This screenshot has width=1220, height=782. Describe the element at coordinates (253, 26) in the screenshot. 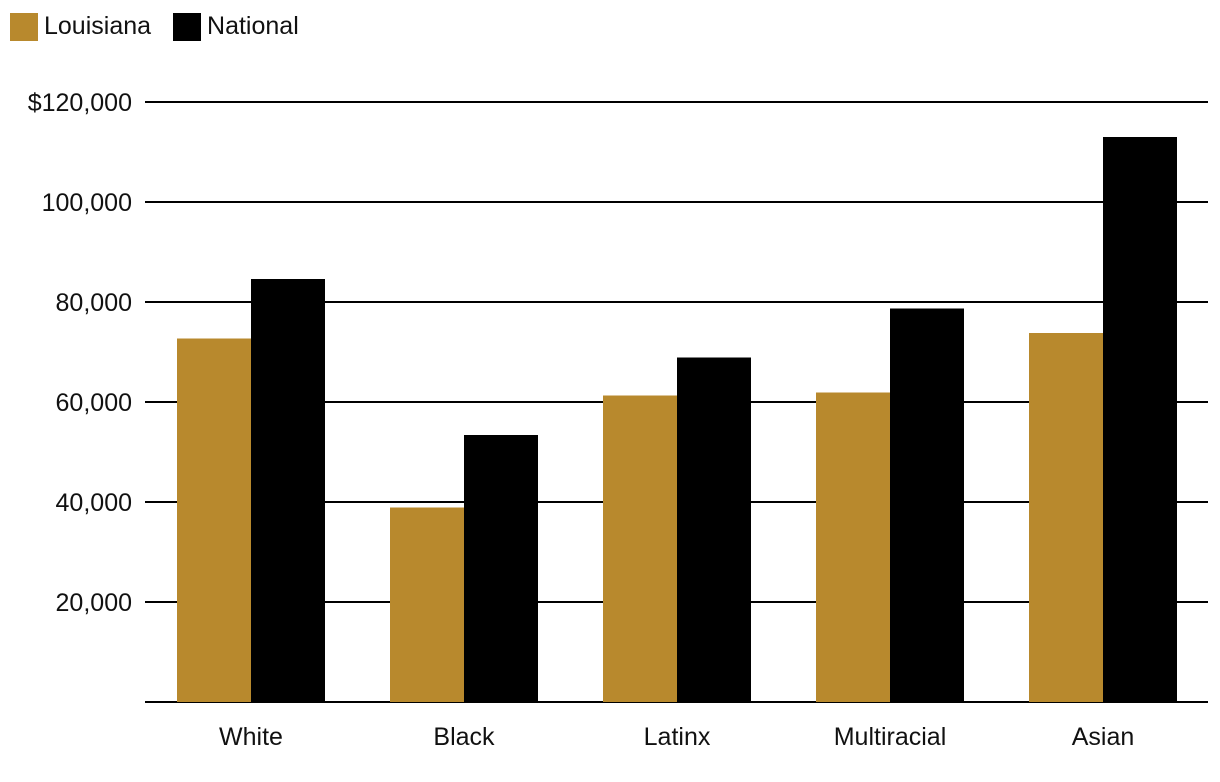

I see `legend-label-national: National` at that location.